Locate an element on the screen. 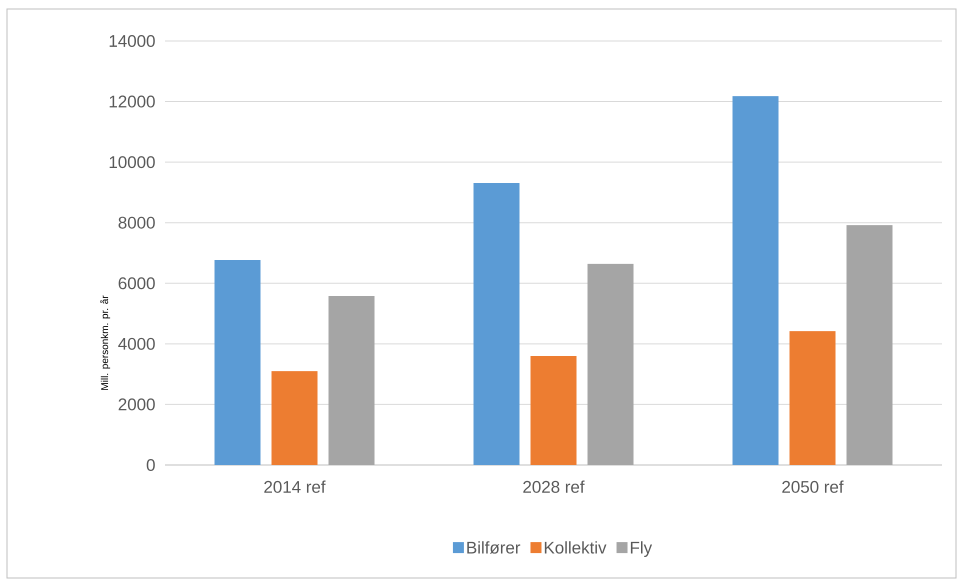 Image resolution: width=957 pixels, height=581 pixels. y-tick-label: 2000 is located at coordinates (136, 404).